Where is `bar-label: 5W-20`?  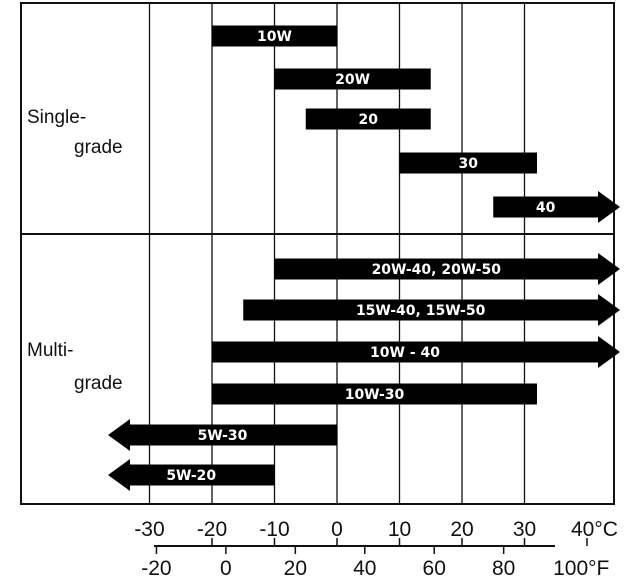 bar-label: 5W-20 is located at coordinates (191, 476).